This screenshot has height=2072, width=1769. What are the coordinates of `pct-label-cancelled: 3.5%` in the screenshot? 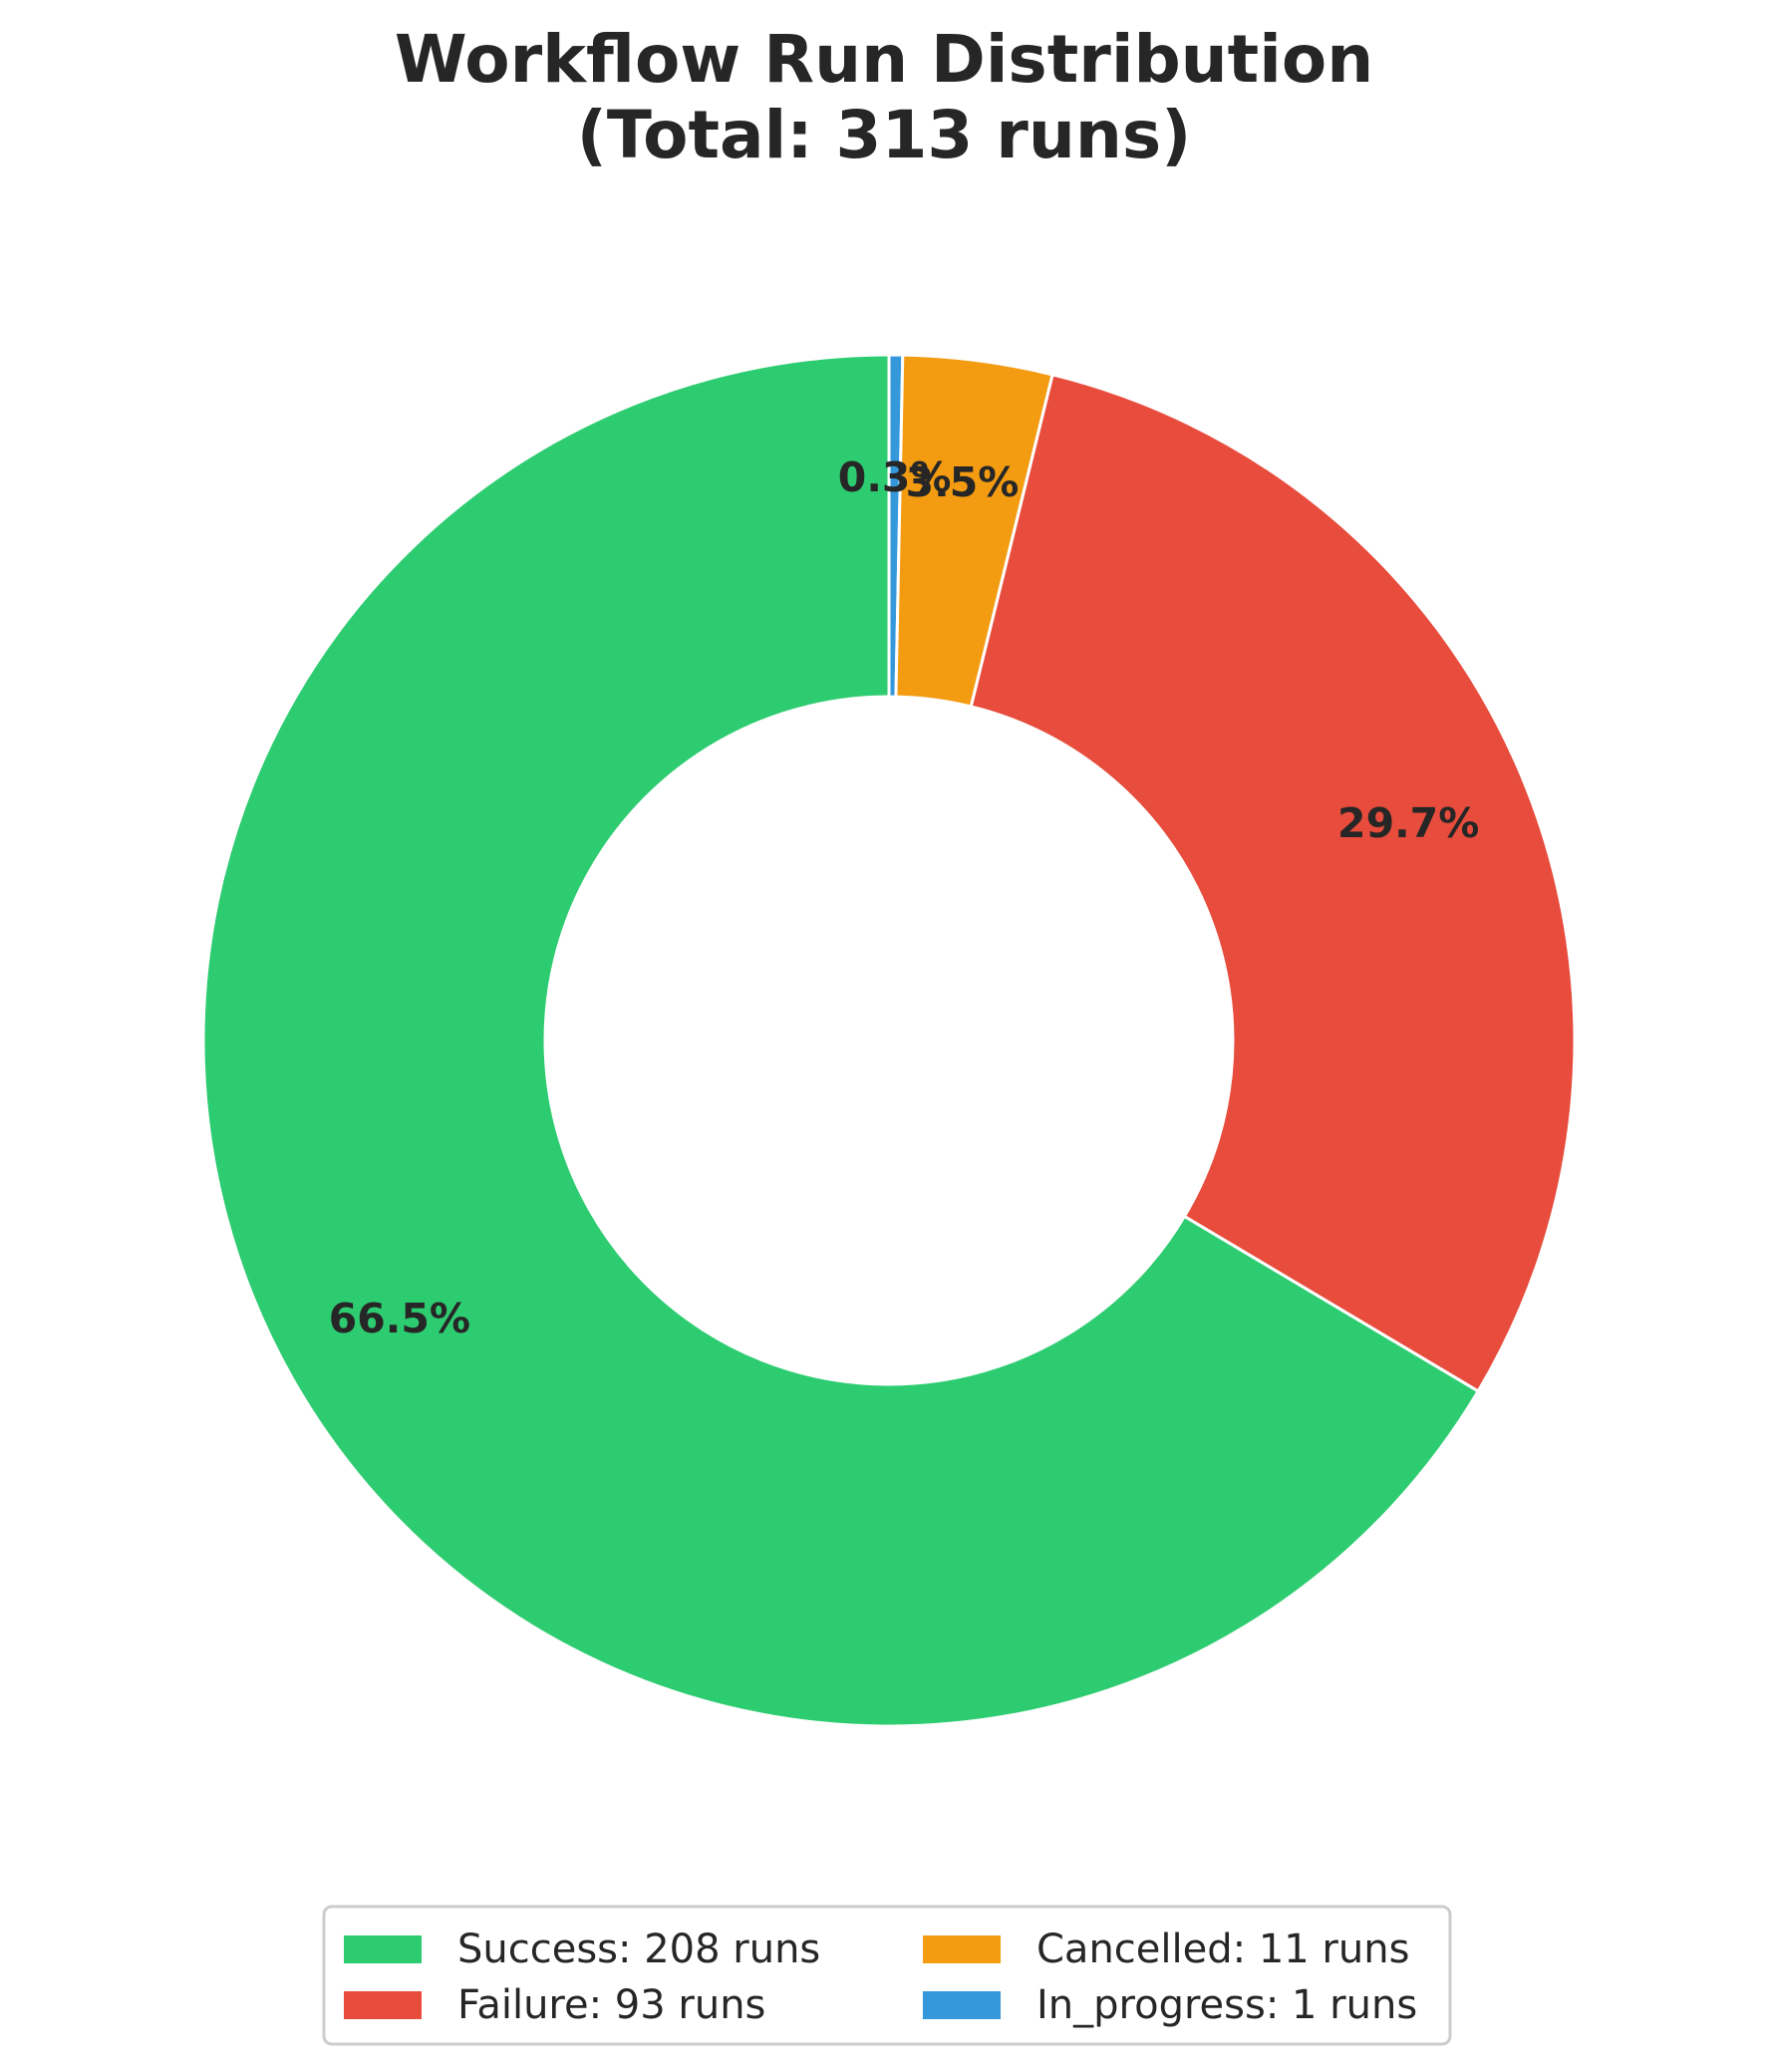 It's located at (963, 482).